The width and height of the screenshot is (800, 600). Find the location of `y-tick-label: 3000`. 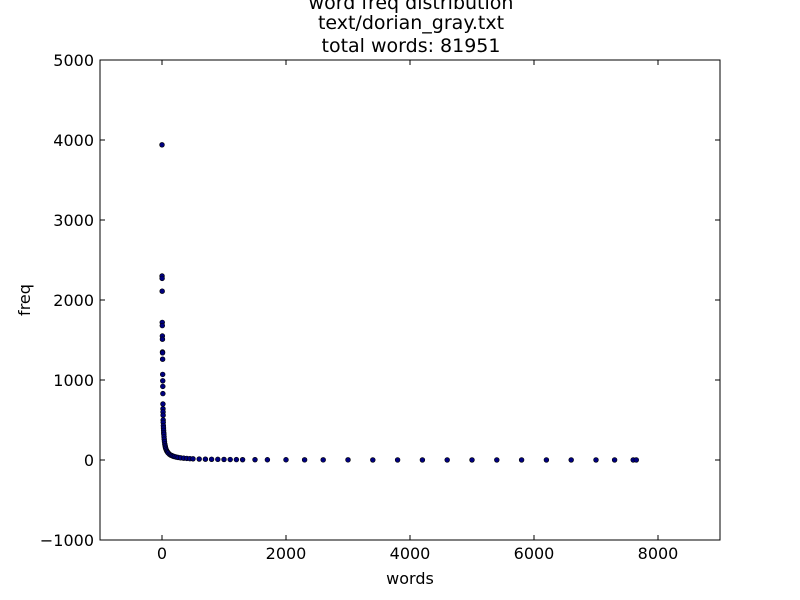

y-tick-label: 3000 is located at coordinates (73, 220).